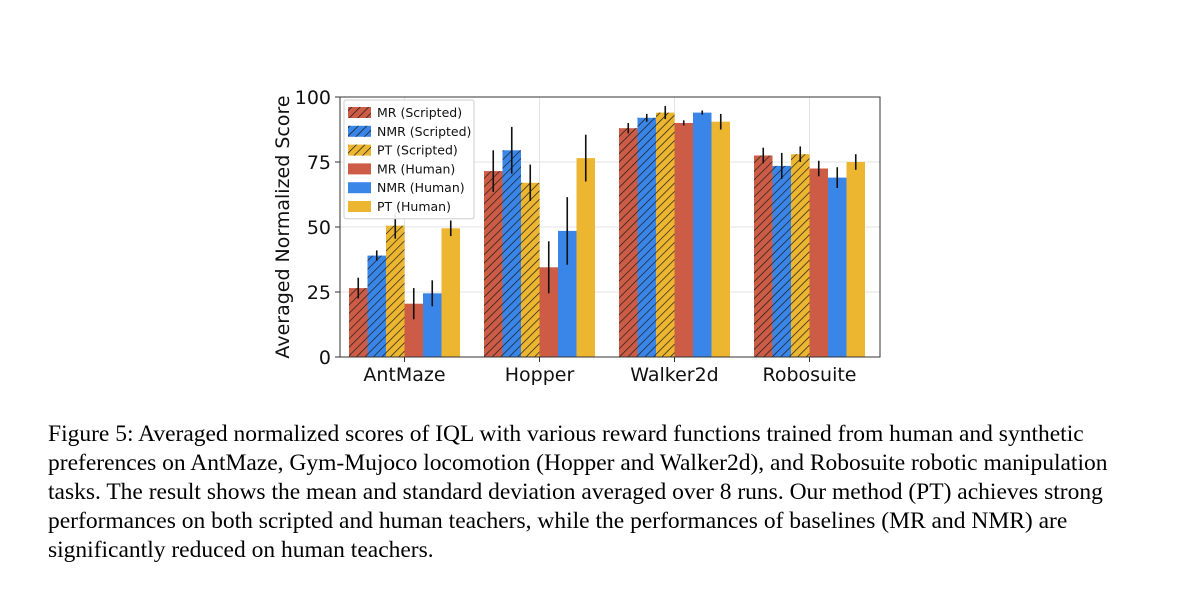 This screenshot has width=1186, height=590. Describe the element at coordinates (421, 187) in the screenshot. I see `legend-label: NMR (Human)` at that location.